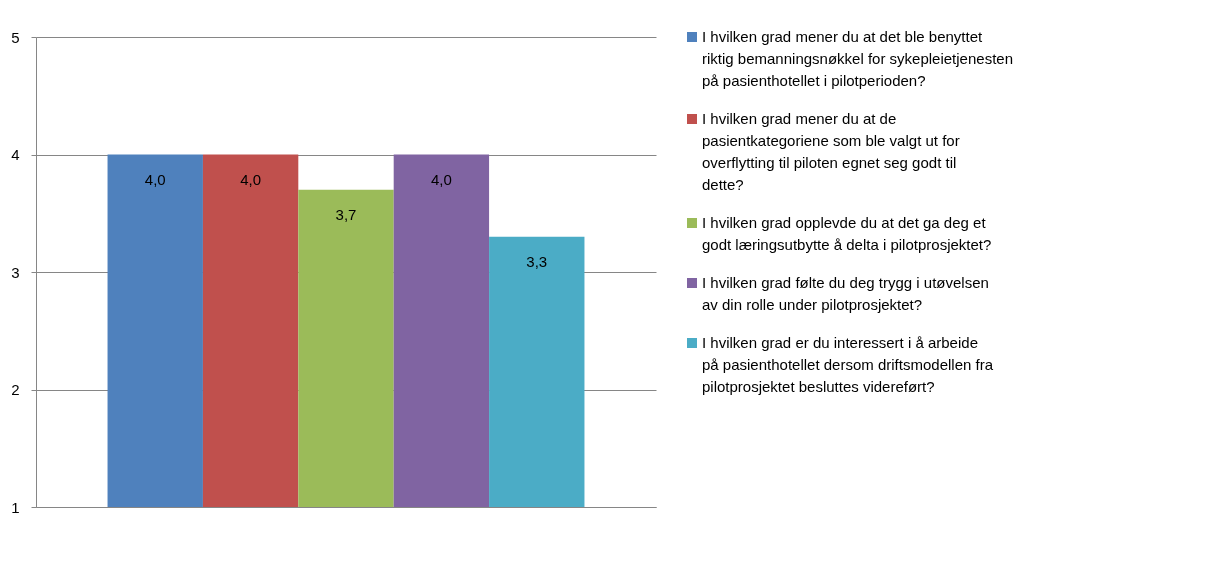 The height and width of the screenshot is (571, 1214). Describe the element at coordinates (15, 154) in the screenshot. I see `y-tick-label: 4` at that location.